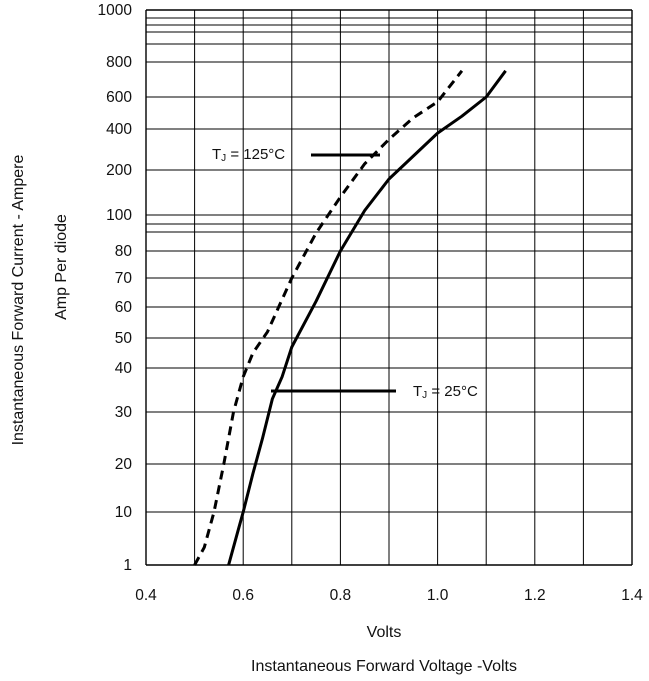 Image resolution: width=649 pixels, height=681 pixels. I want to click on y-tick-label: 70, so click(124, 278).